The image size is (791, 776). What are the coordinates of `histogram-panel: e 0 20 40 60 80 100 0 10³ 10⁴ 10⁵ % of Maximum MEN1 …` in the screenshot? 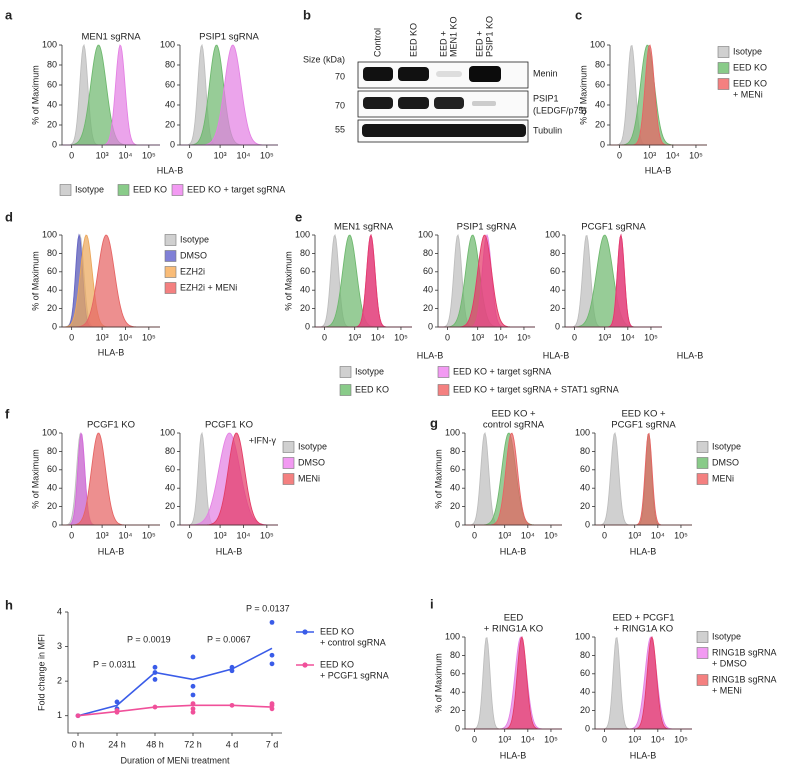 It's located at (493, 302).